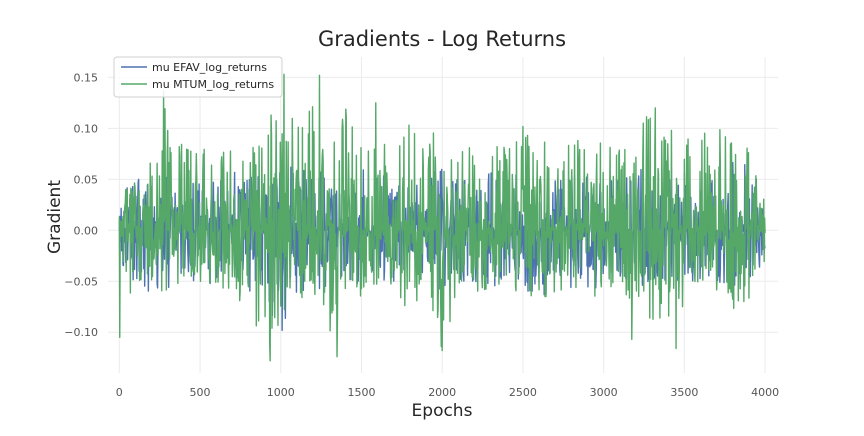  What do you see at coordinates (119, 392) in the screenshot?
I see `x-tick-label: 0` at bounding box center [119, 392].